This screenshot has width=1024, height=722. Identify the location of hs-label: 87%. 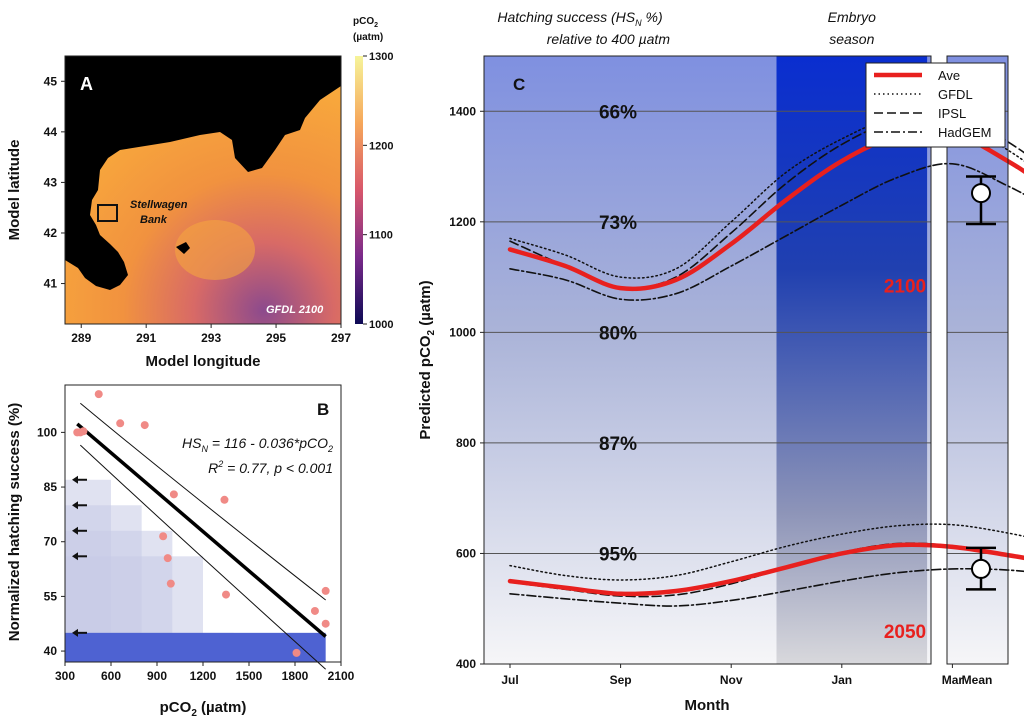
(618, 444).